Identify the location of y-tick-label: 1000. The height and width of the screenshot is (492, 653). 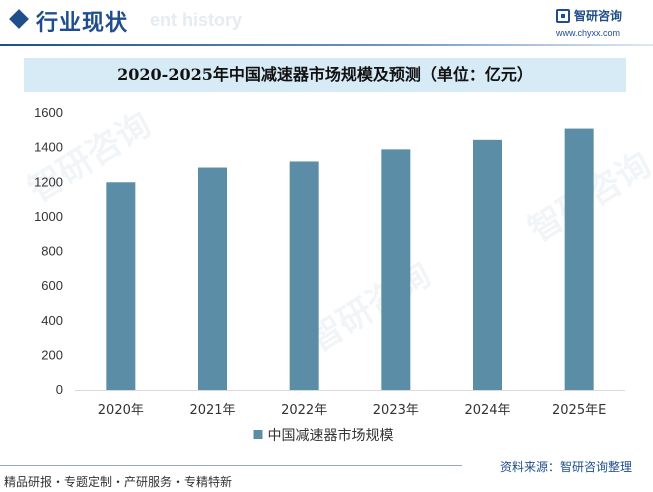
(48, 216).